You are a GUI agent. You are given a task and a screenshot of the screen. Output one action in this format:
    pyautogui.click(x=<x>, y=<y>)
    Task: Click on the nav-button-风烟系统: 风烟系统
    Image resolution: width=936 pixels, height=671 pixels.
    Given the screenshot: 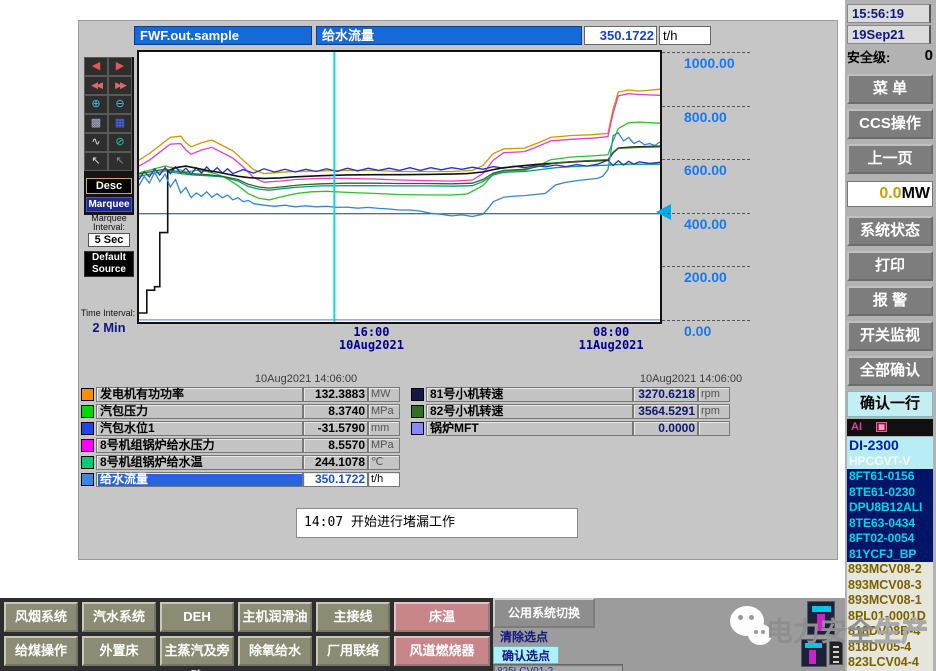 What is the action you would take?
    pyautogui.click(x=41, y=617)
    